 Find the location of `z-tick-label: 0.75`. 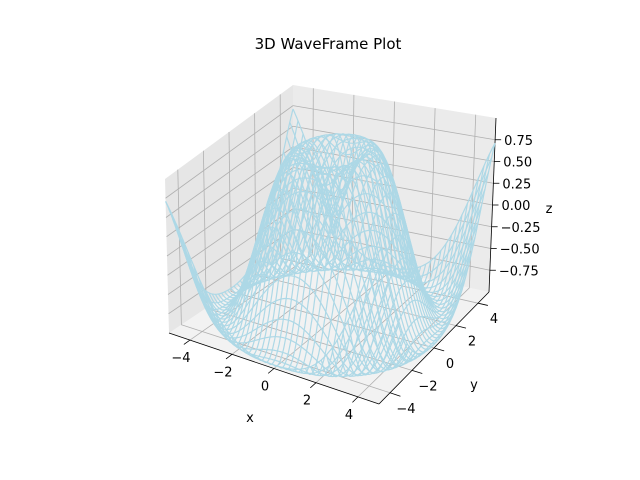

z-tick-label: 0.75 is located at coordinates (518, 141).